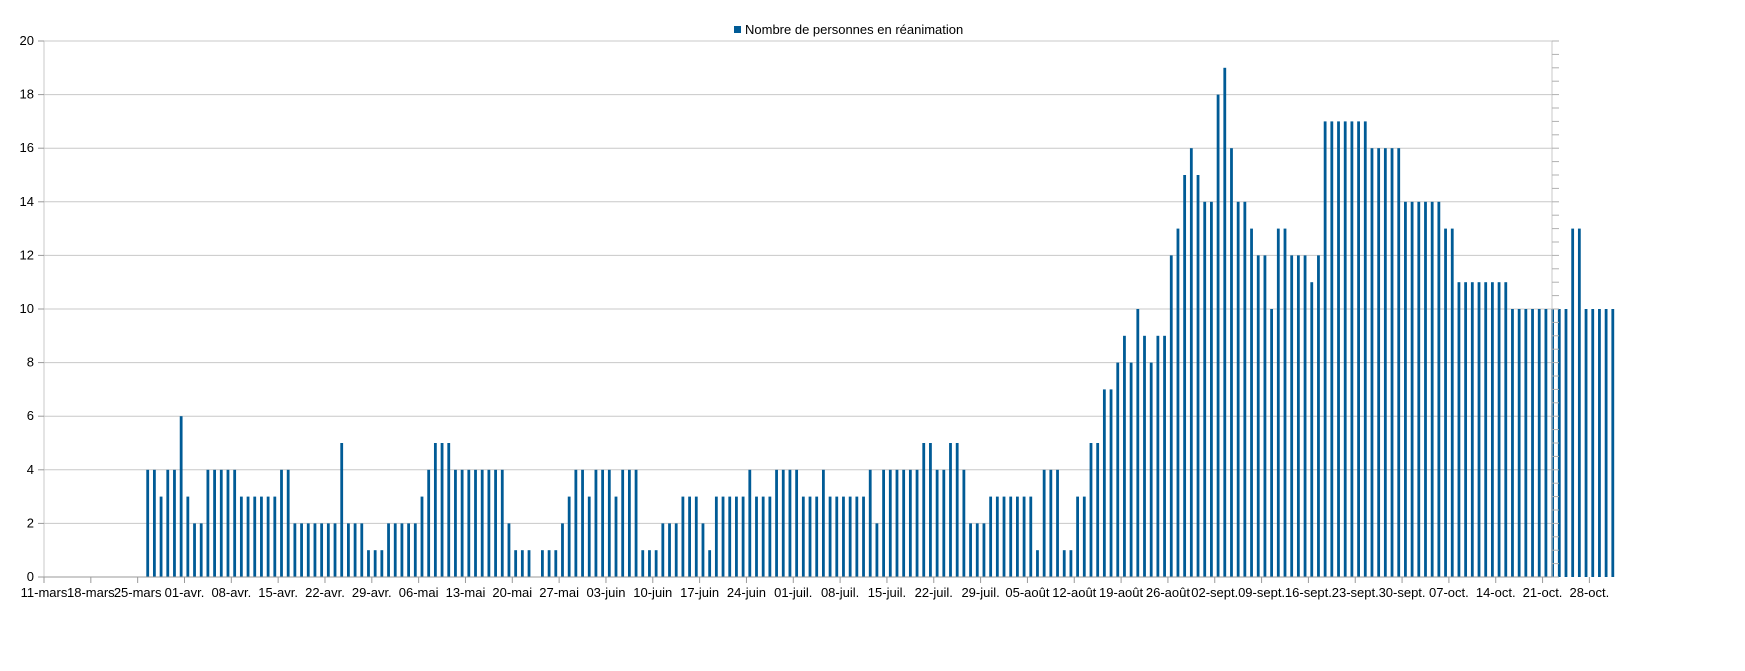  What do you see at coordinates (27, 147) in the screenshot?
I see `y-tick-label: 16` at bounding box center [27, 147].